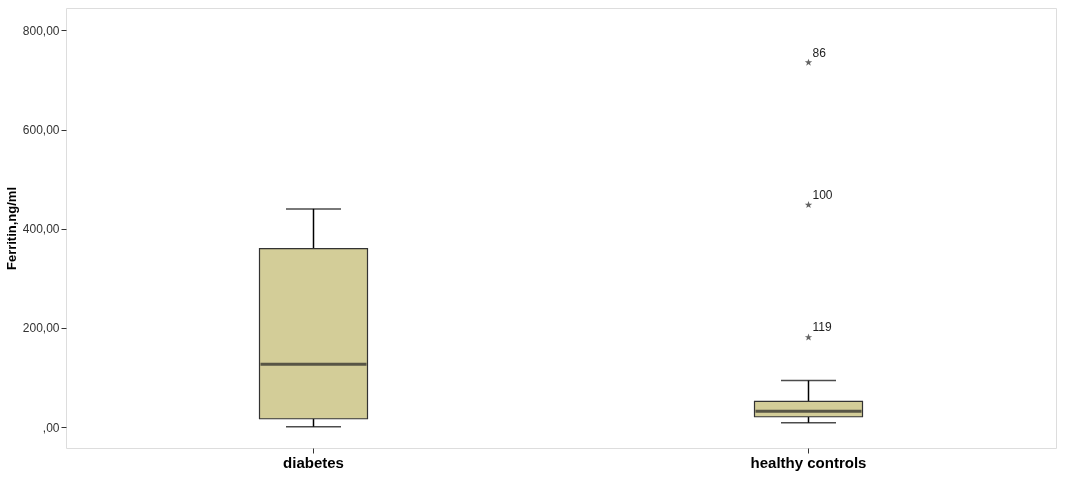 This screenshot has height=495, width=1073. What do you see at coordinates (819, 52) in the screenshot?
I see `annotation: 86` at bounding box center [819, 52].